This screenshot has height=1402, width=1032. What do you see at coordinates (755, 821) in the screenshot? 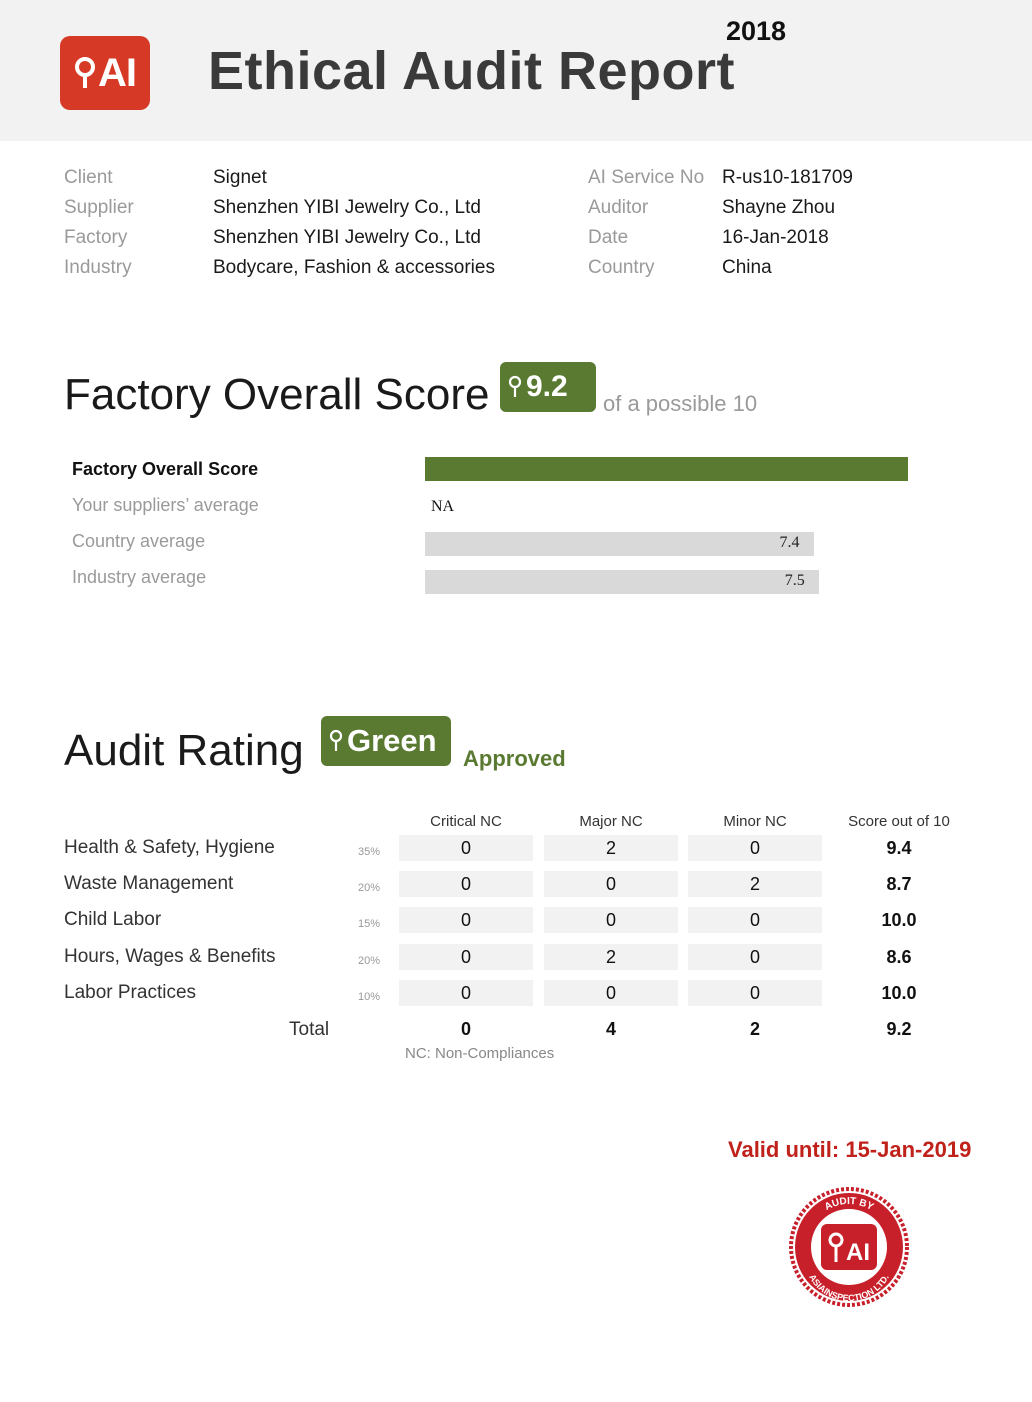
I see `col-minor-nc: Minor NC` at bounding box center [755, 821].